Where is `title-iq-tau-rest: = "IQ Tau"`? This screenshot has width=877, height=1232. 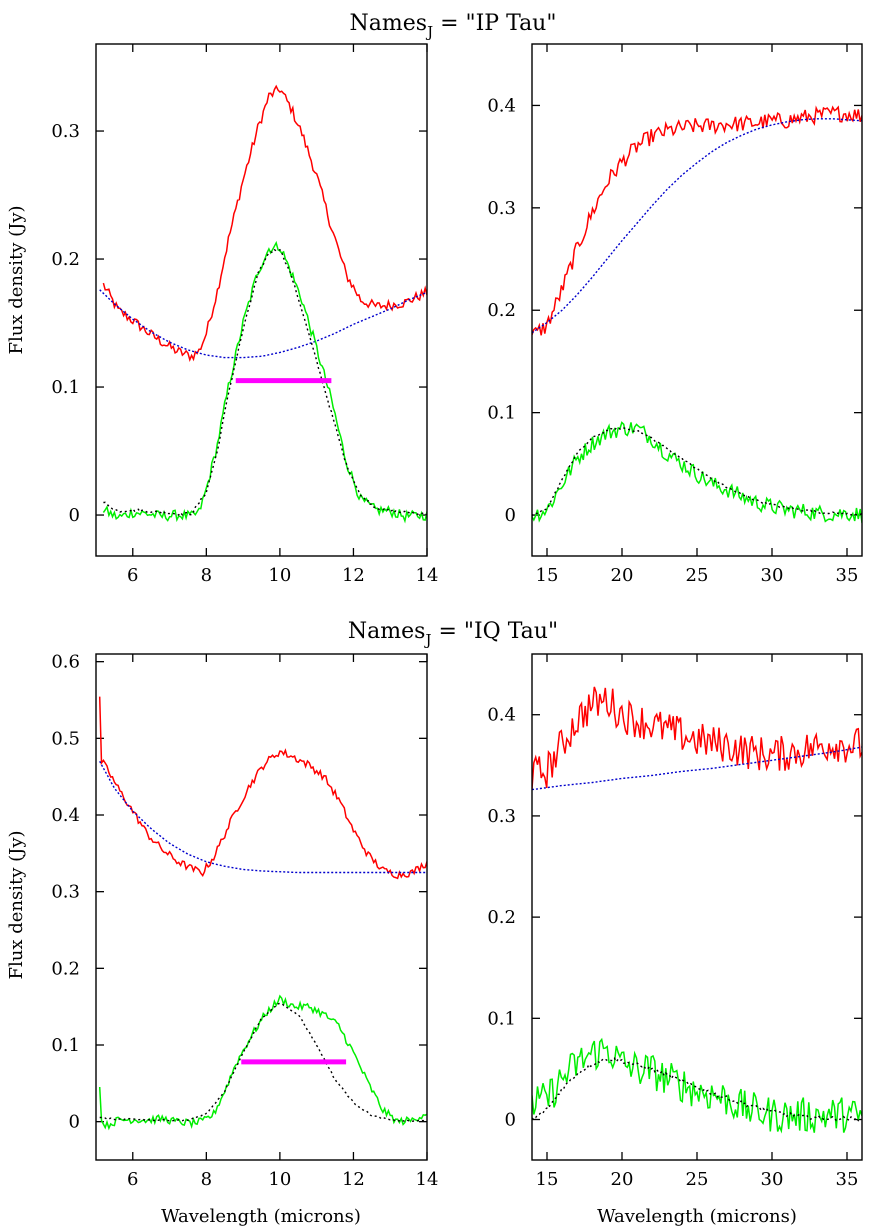 title-iq-tau-rest: = "IQ Tau" is located at coordinates (494, 631).